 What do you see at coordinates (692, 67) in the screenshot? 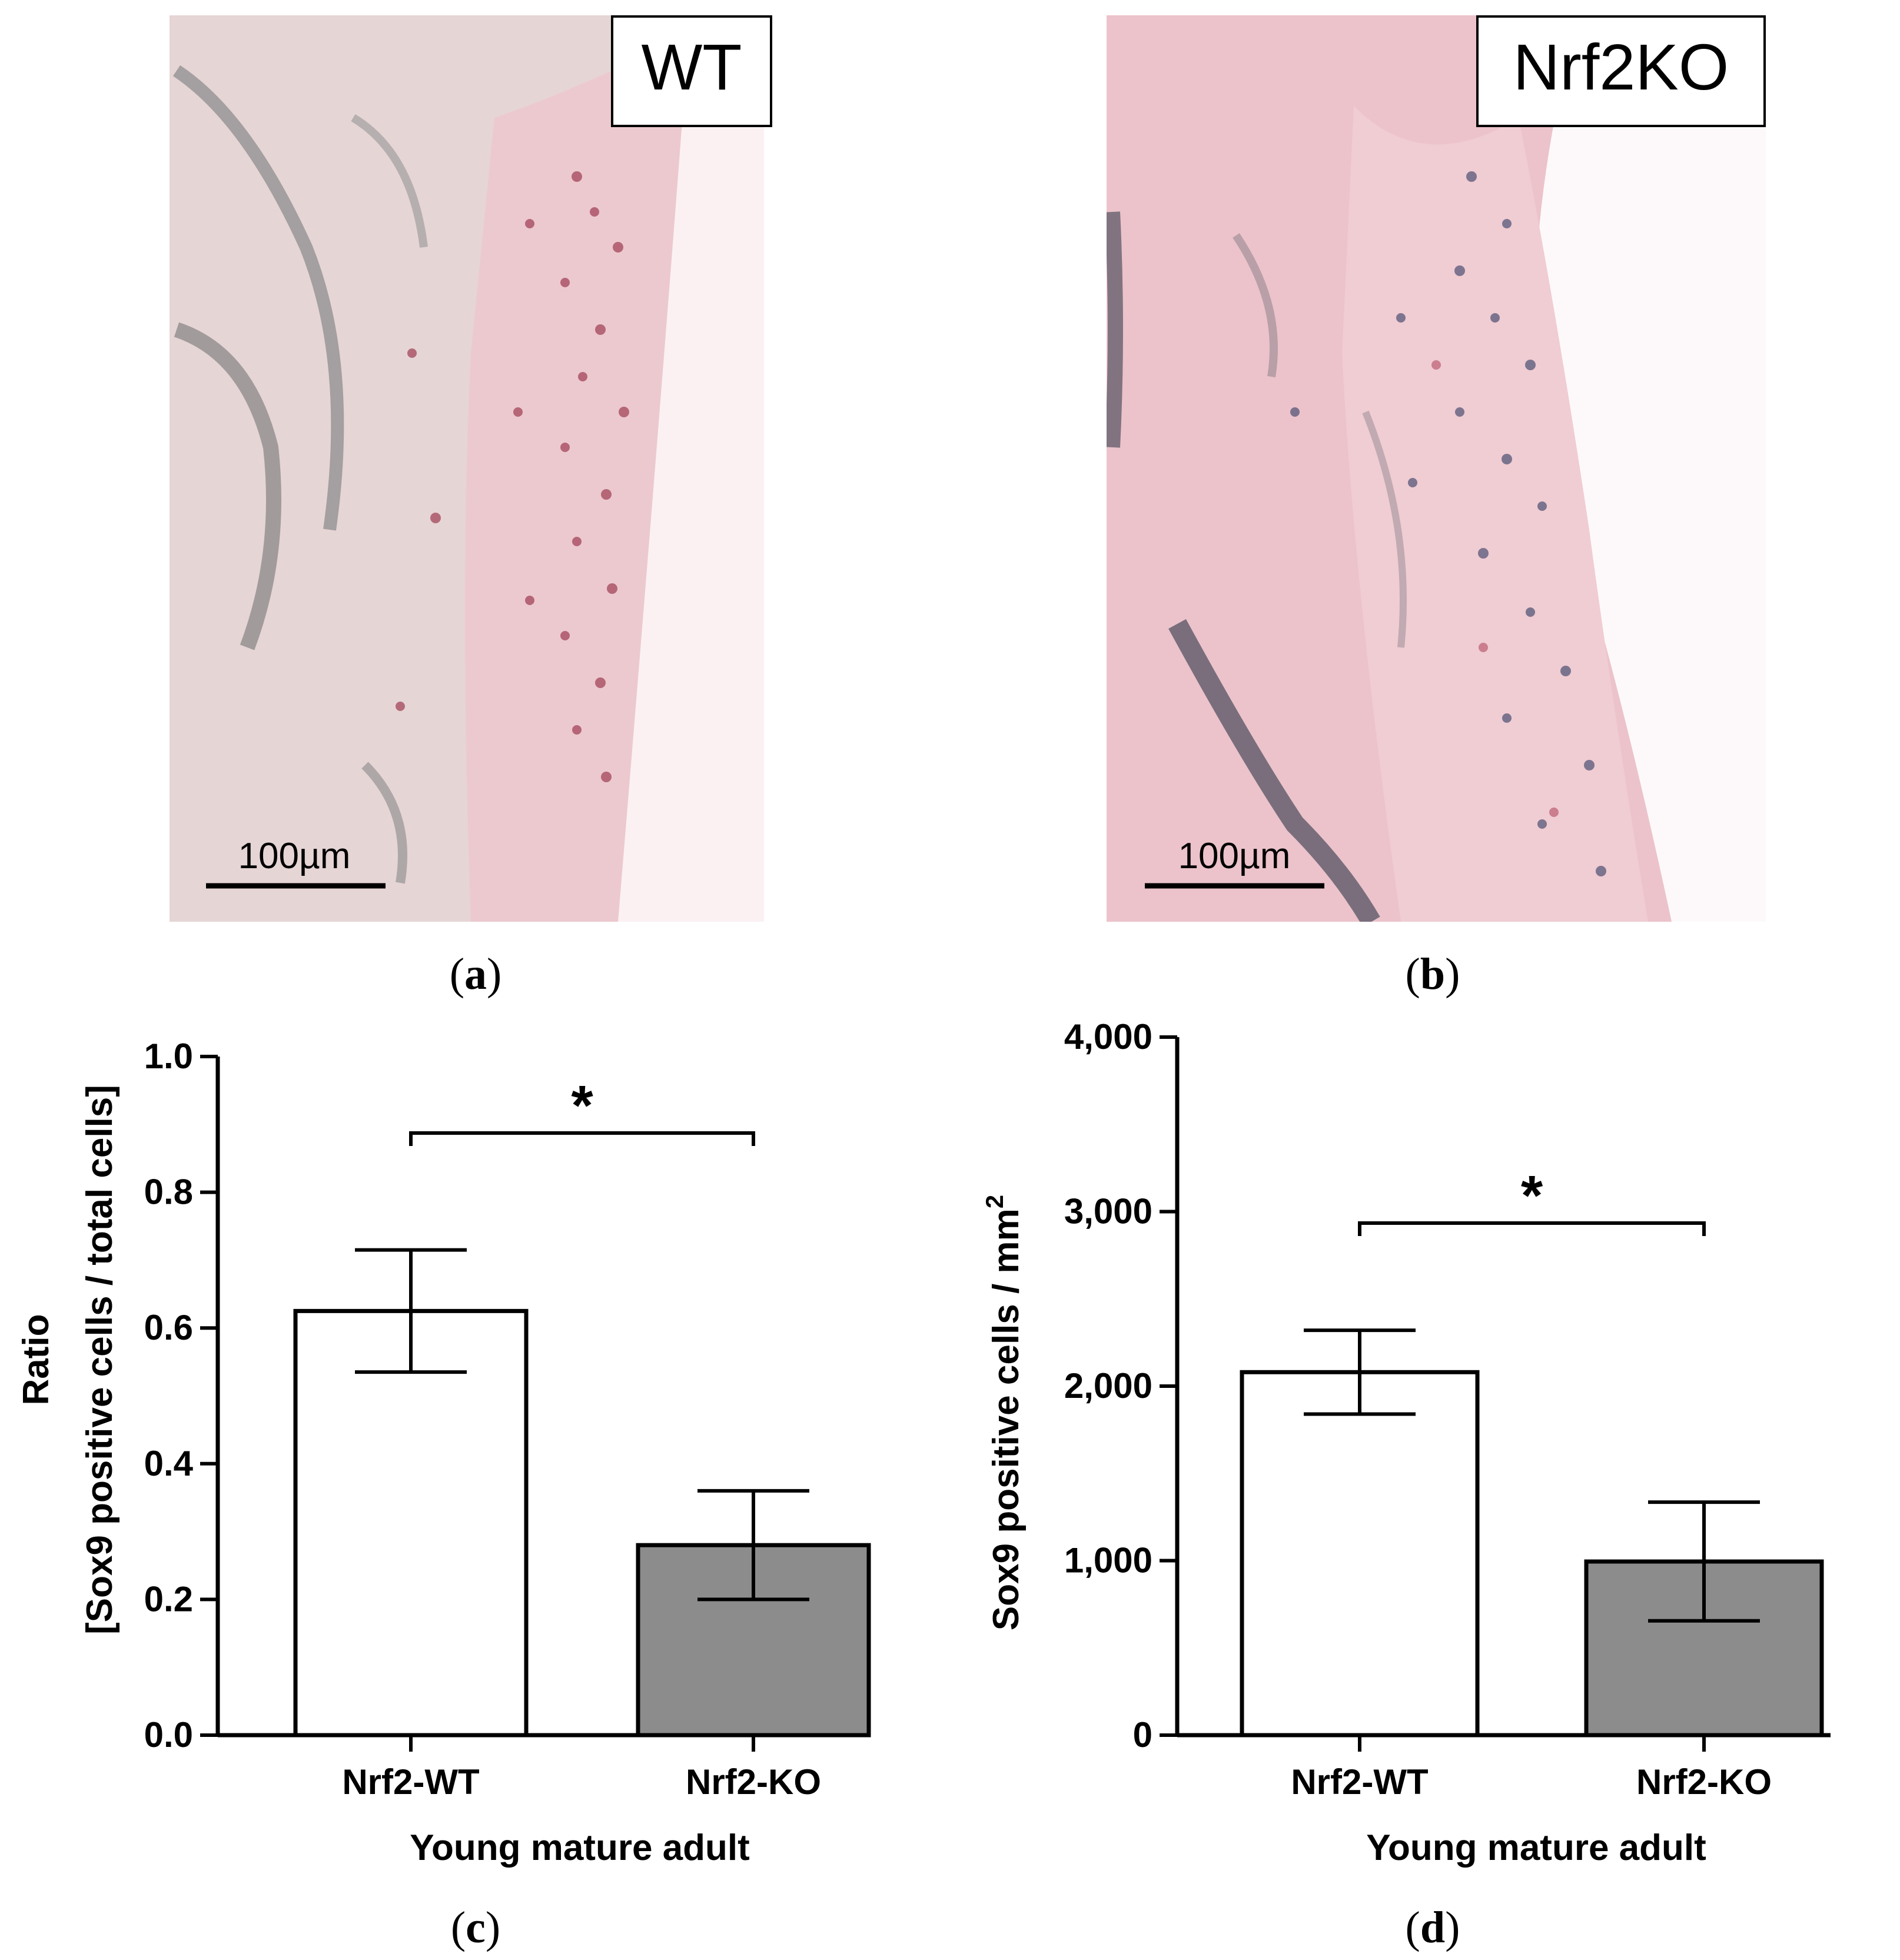
I see `svg-text: WT` at bounding box center [692, 67].